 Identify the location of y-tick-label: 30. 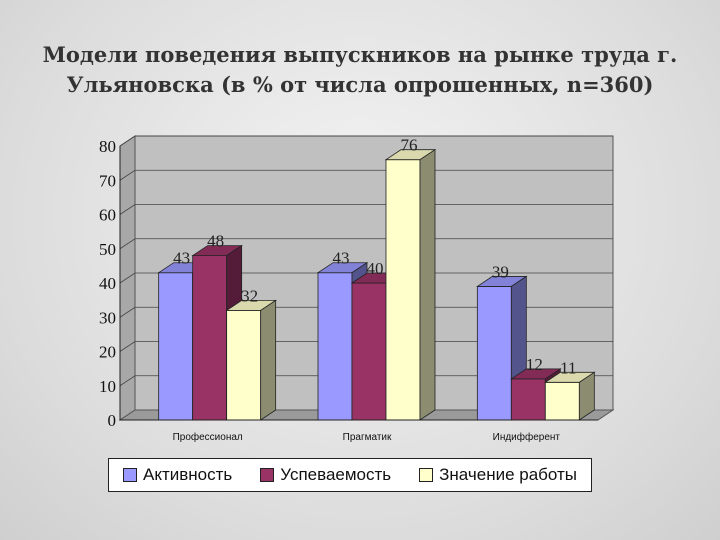
(107, 317).